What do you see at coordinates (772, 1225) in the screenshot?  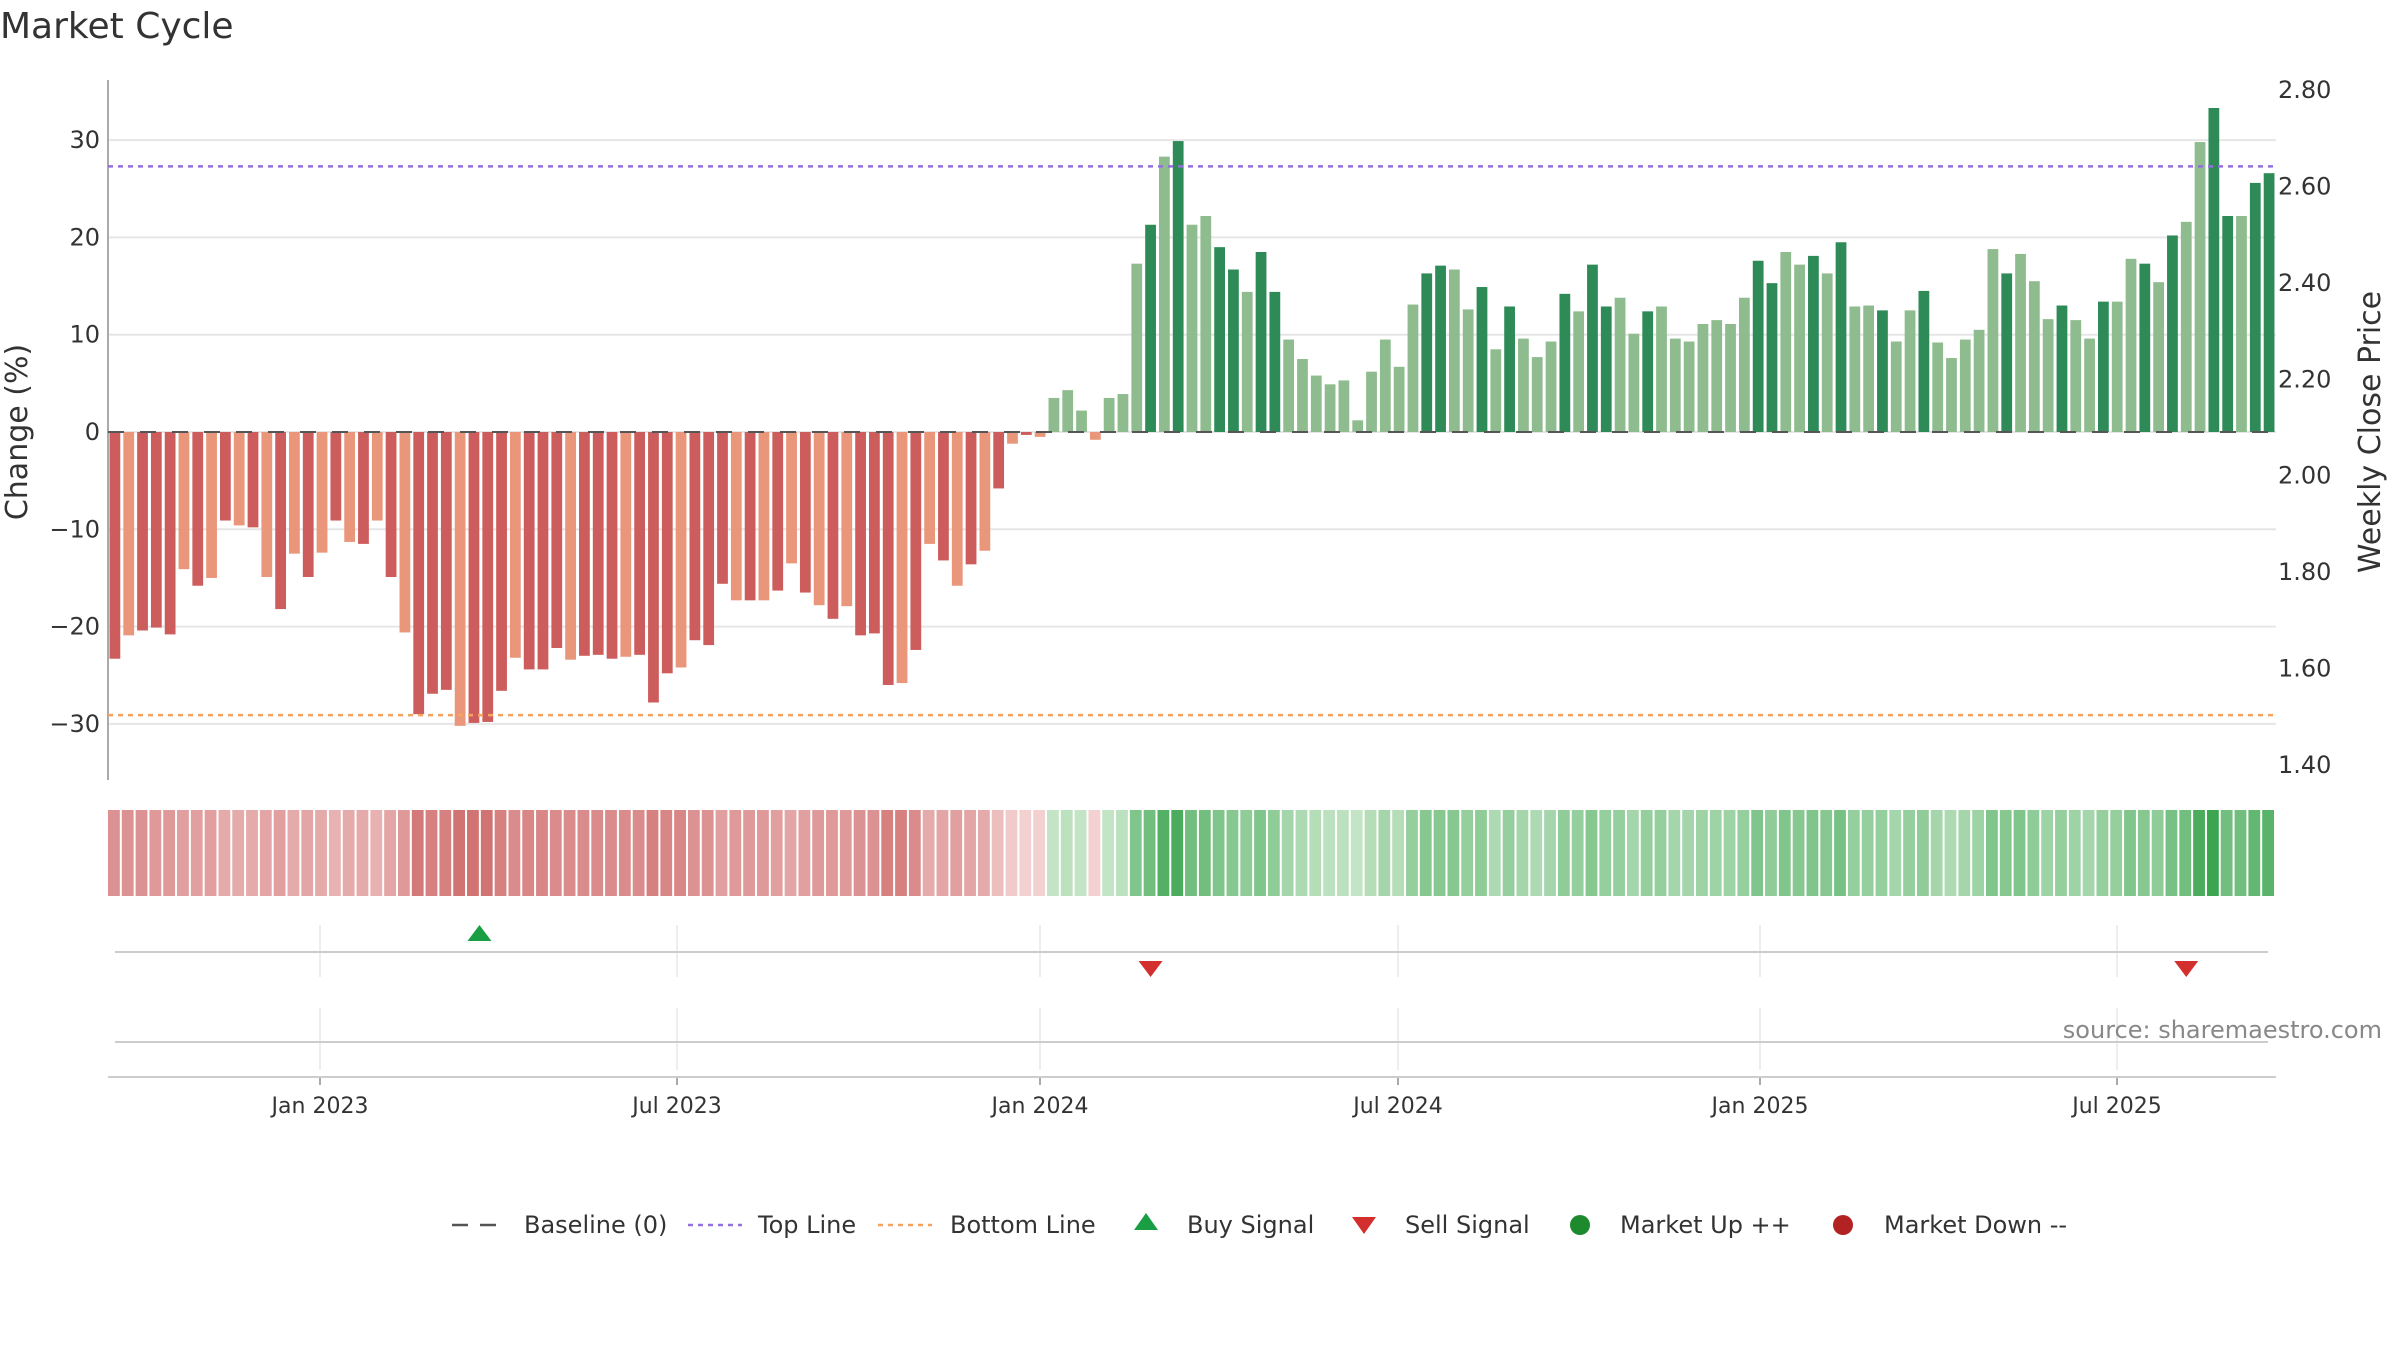 I see `legend-item: Top Line` at bounding box center [772, 1225].